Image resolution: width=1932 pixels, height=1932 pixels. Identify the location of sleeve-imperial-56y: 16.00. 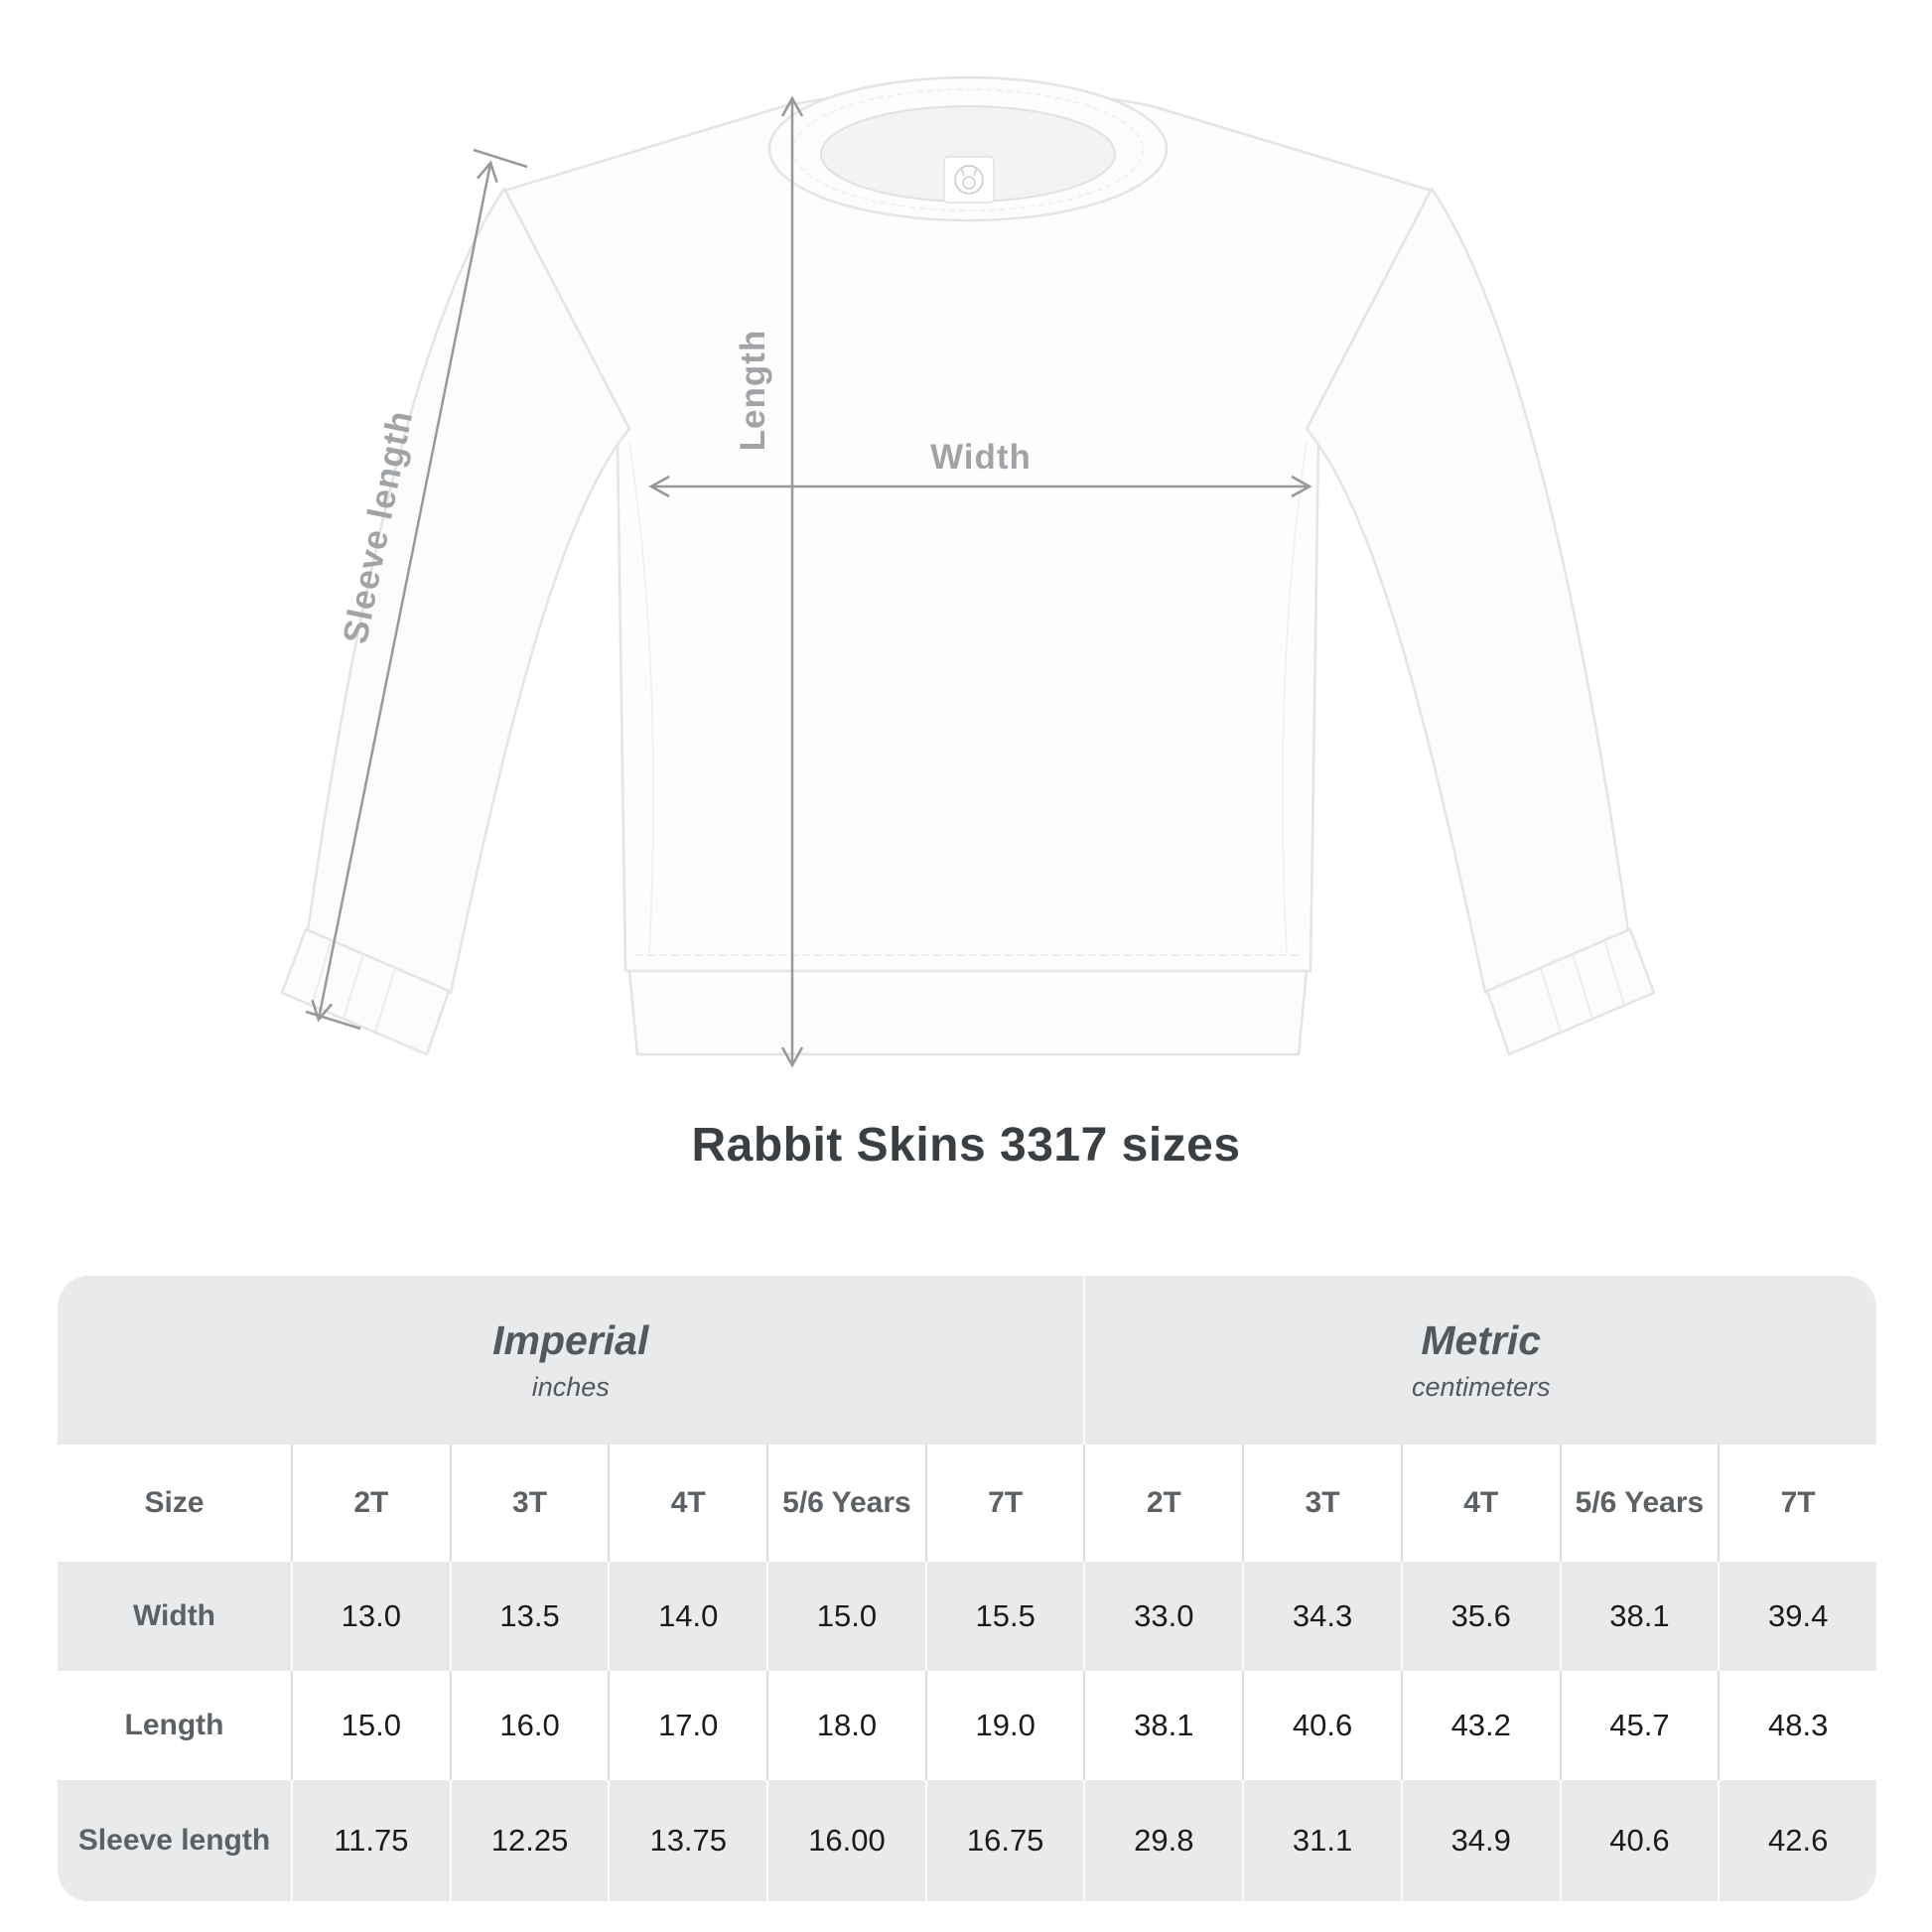
(845, 1841).